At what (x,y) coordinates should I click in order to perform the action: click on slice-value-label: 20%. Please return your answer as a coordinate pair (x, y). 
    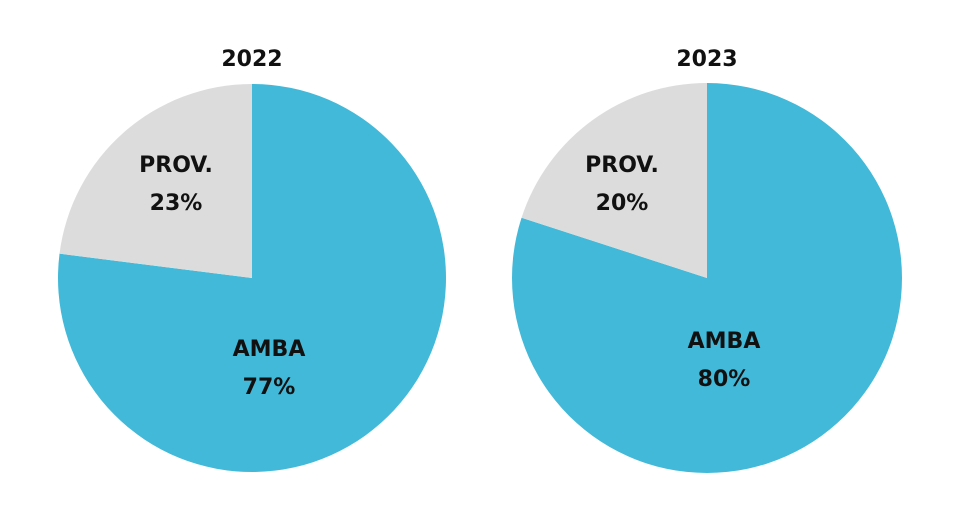
    Looking at the image, I should click on (622, 203).